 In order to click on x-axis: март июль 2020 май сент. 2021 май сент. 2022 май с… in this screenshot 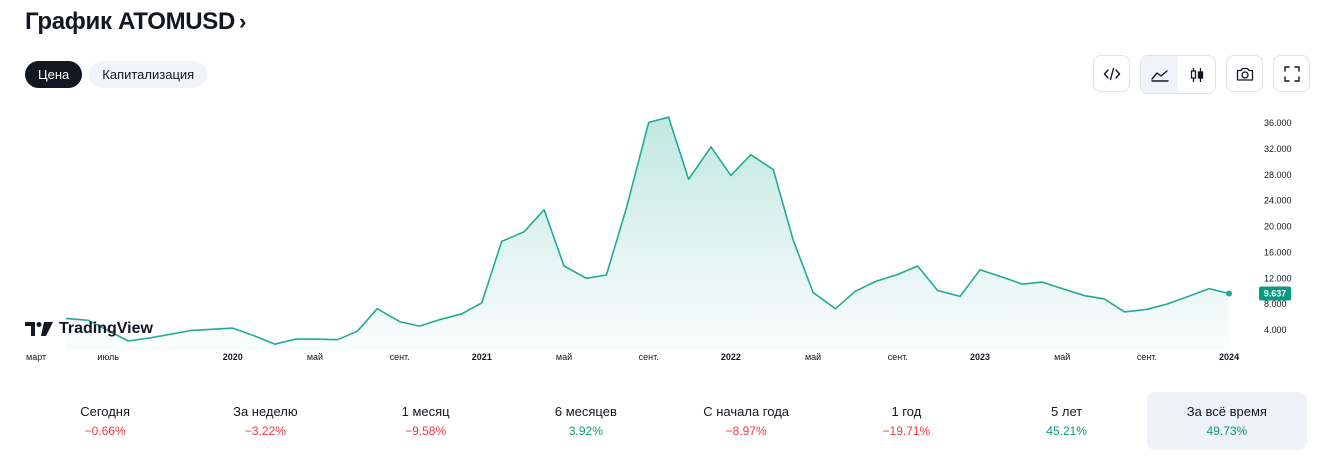, I will do `click(632, 357)`.